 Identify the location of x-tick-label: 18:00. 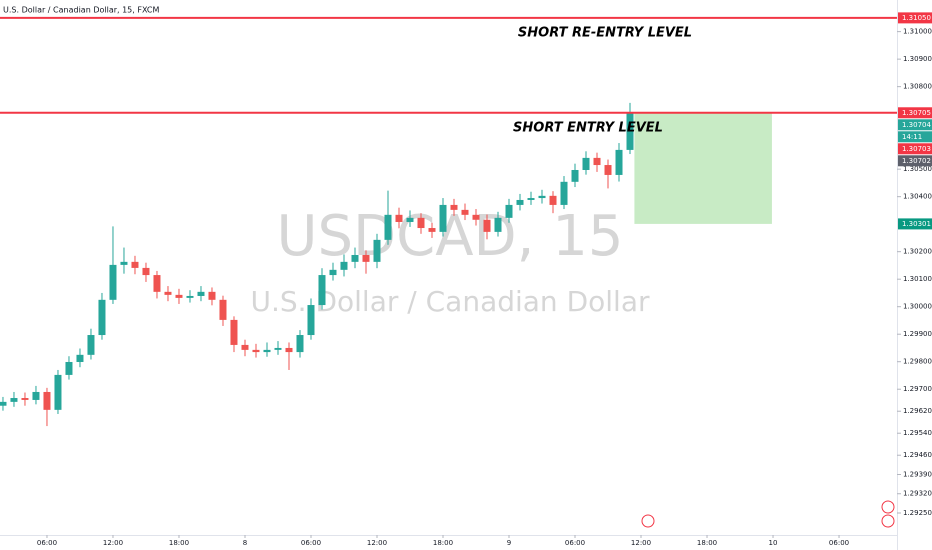
(179, 543).